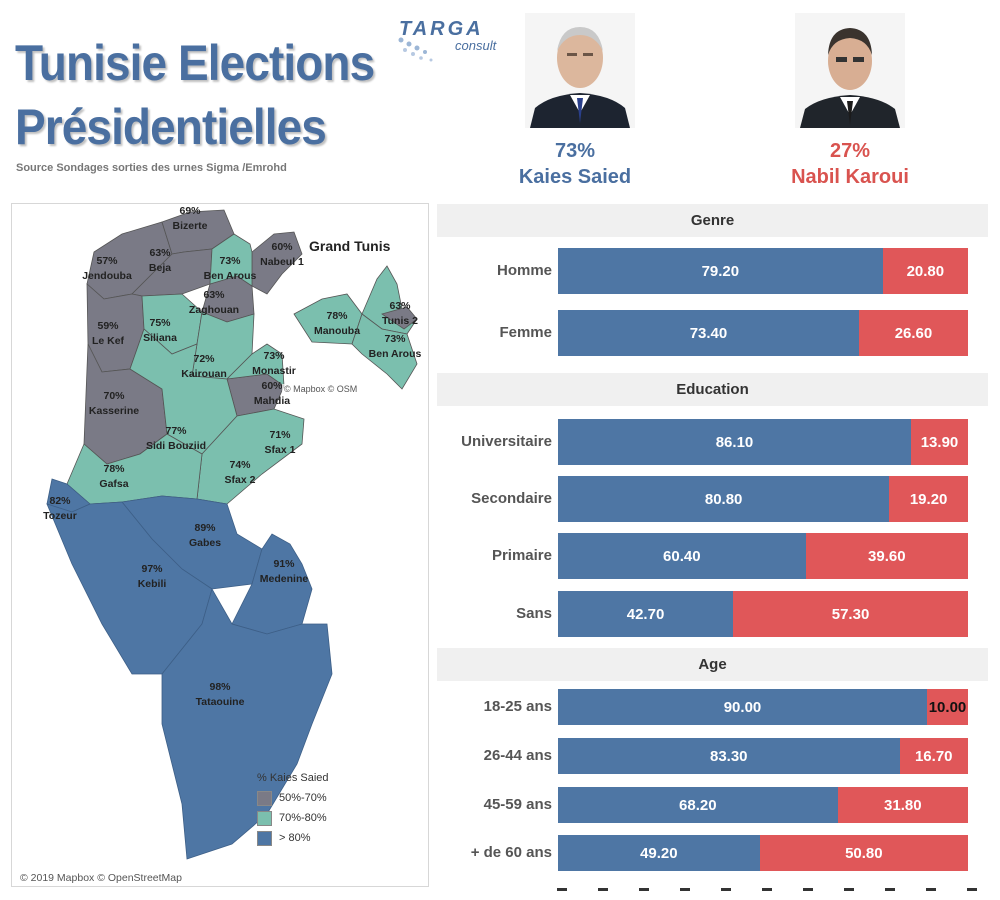 This screenshot has height=900, width=1000. What do you see at coordinates (280, 435) in the screenshot?
I see `region-percent: 71%` at bounding box center [280, 435].